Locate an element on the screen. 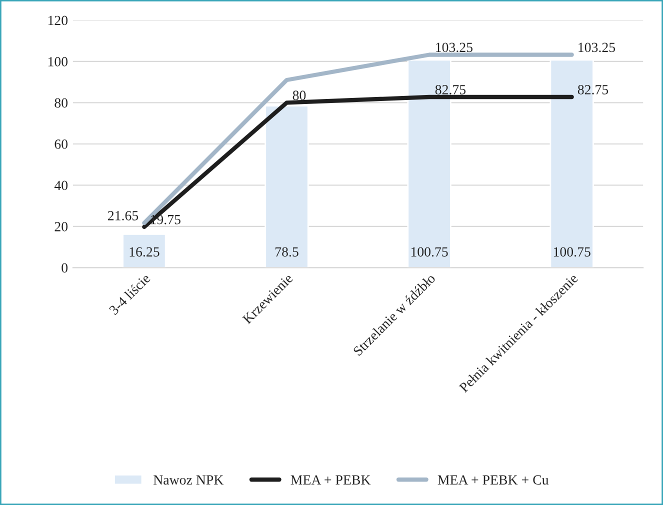 The width and height of the screenshot is (663, 505). y-tick-label: 100 is located at coordinates (58, 61).